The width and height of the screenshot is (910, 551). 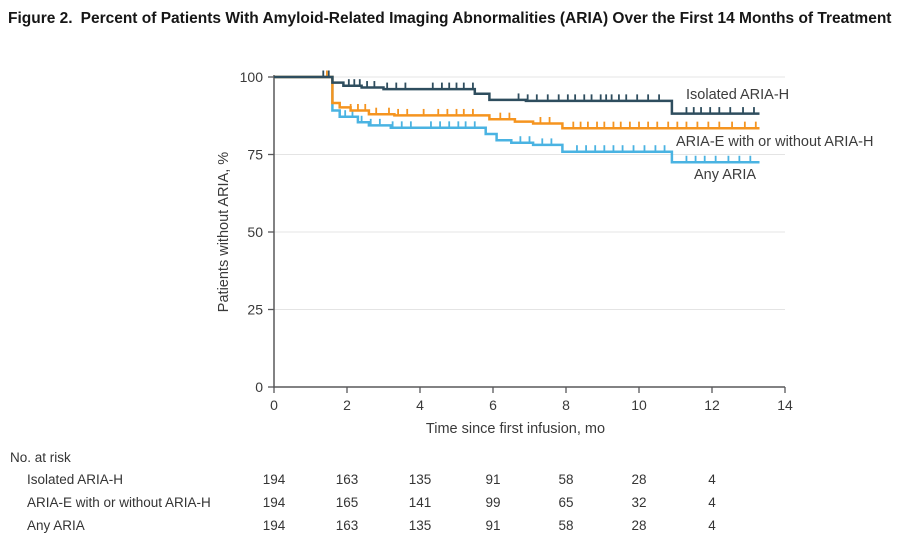 I want to click on series-line-any-aria, so click(x=517, y=119).